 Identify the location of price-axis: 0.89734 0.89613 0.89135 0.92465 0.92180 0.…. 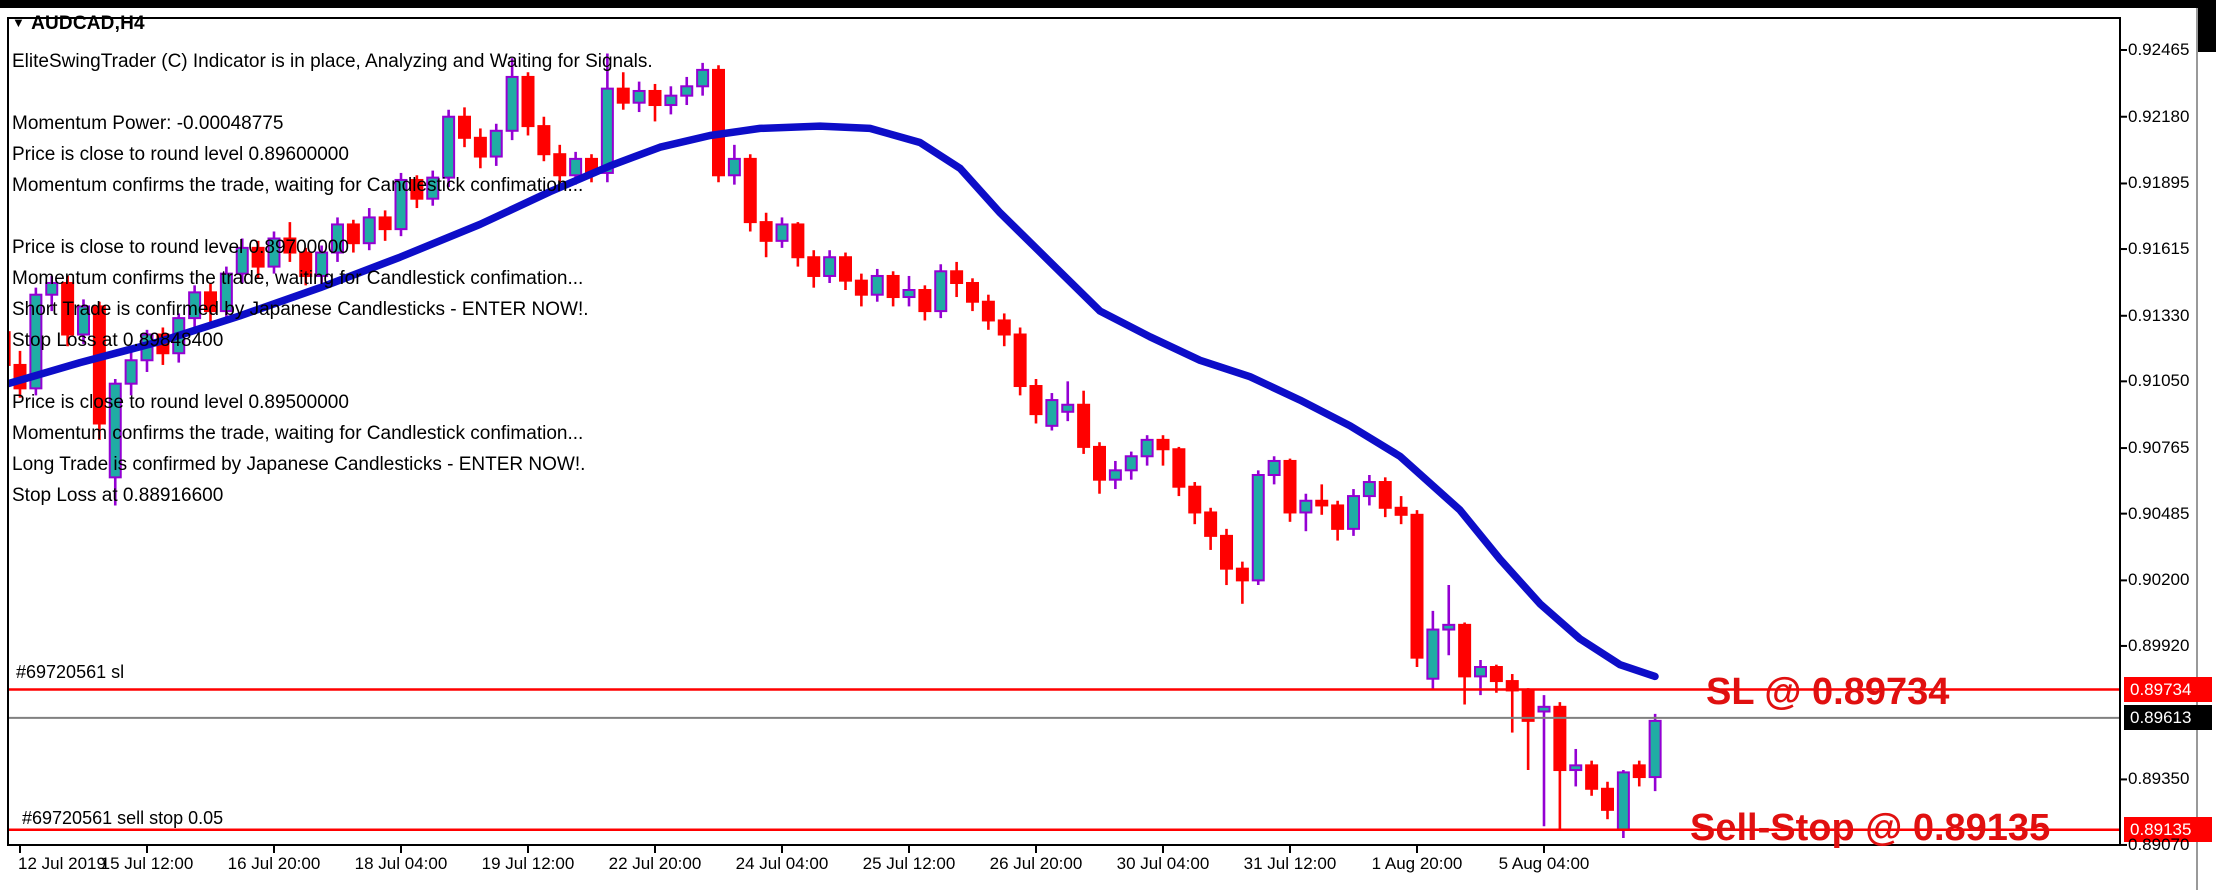
(2170, 445).